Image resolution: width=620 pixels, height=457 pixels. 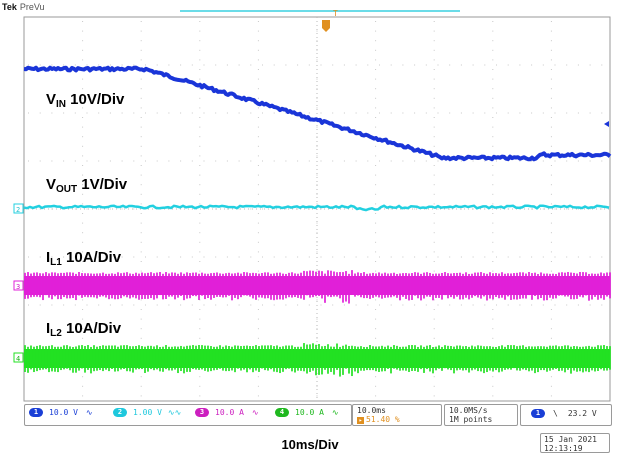 I want to click on ch2-waveform-vout, so click(x=316, y=208).